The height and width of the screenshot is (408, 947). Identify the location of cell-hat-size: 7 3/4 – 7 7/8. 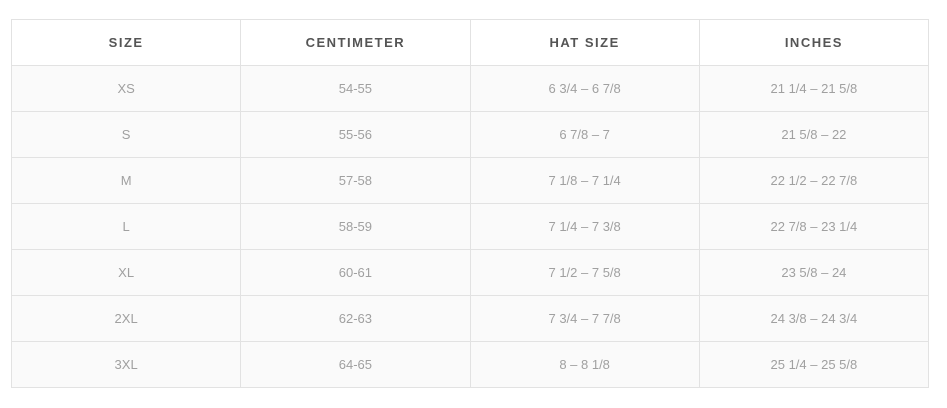
(584, 318).